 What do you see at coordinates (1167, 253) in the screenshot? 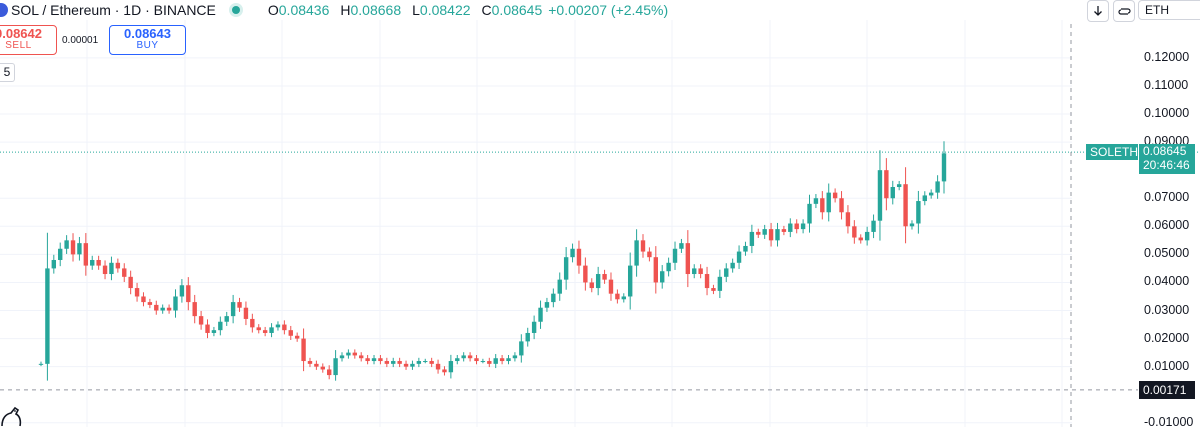
I see `y-tick-label: 0.05000` at bounding box center [1167, 253].